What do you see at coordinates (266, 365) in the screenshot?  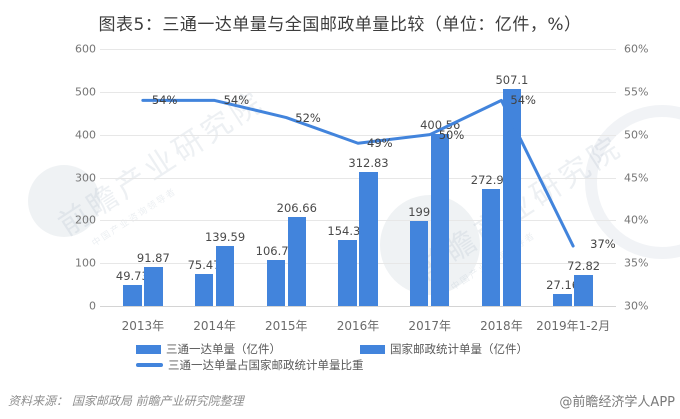 I see `legend-label: 三通一达单量占国家邮政统计单量比重` at bounding box center [266, 365].